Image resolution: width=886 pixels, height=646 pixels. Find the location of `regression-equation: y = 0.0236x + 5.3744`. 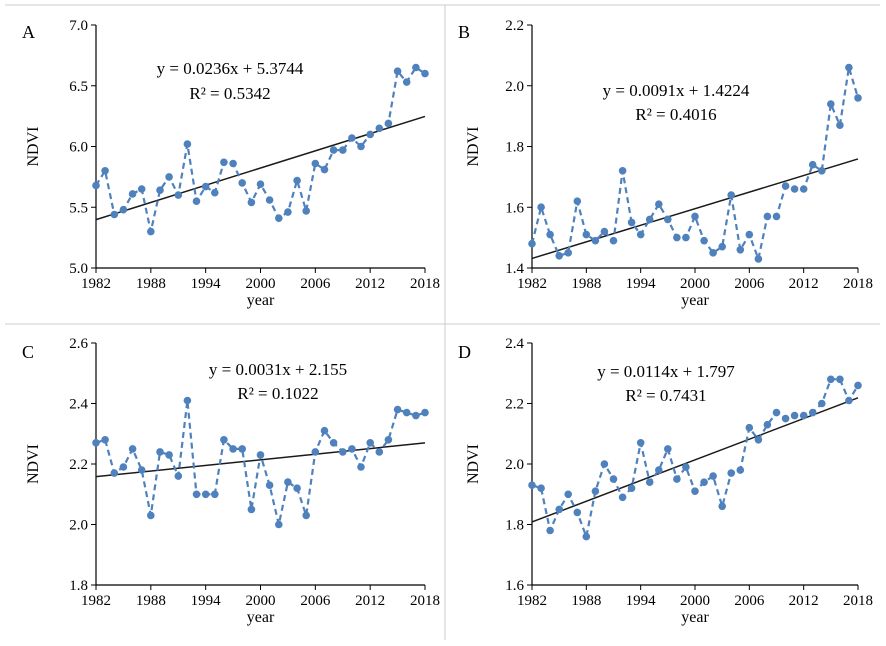

regression-equation: y = 0.0236x + 5.3744 is located at coordinates (230, 68).